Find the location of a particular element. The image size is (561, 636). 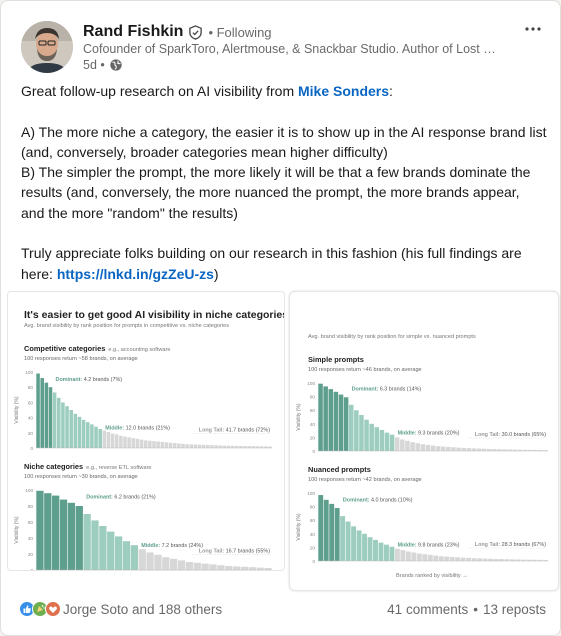

author-name-row: Rand Fishkin • Following is located at coordinates (177, 32).